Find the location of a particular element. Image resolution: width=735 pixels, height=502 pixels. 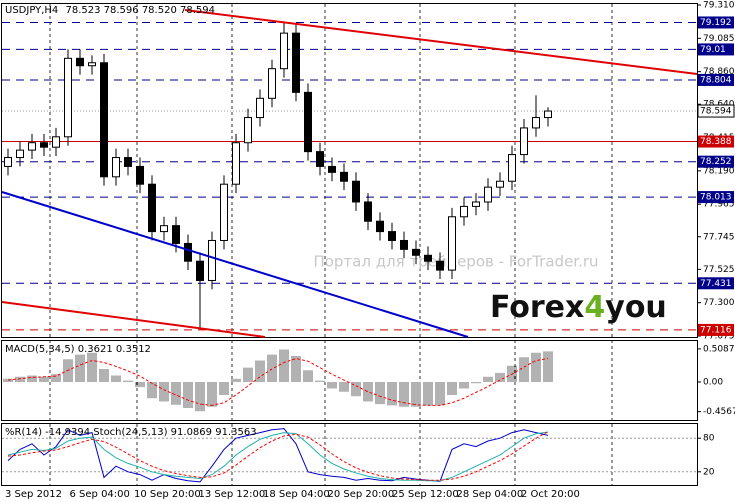

stoch-line is located at coordinates (278, 456).